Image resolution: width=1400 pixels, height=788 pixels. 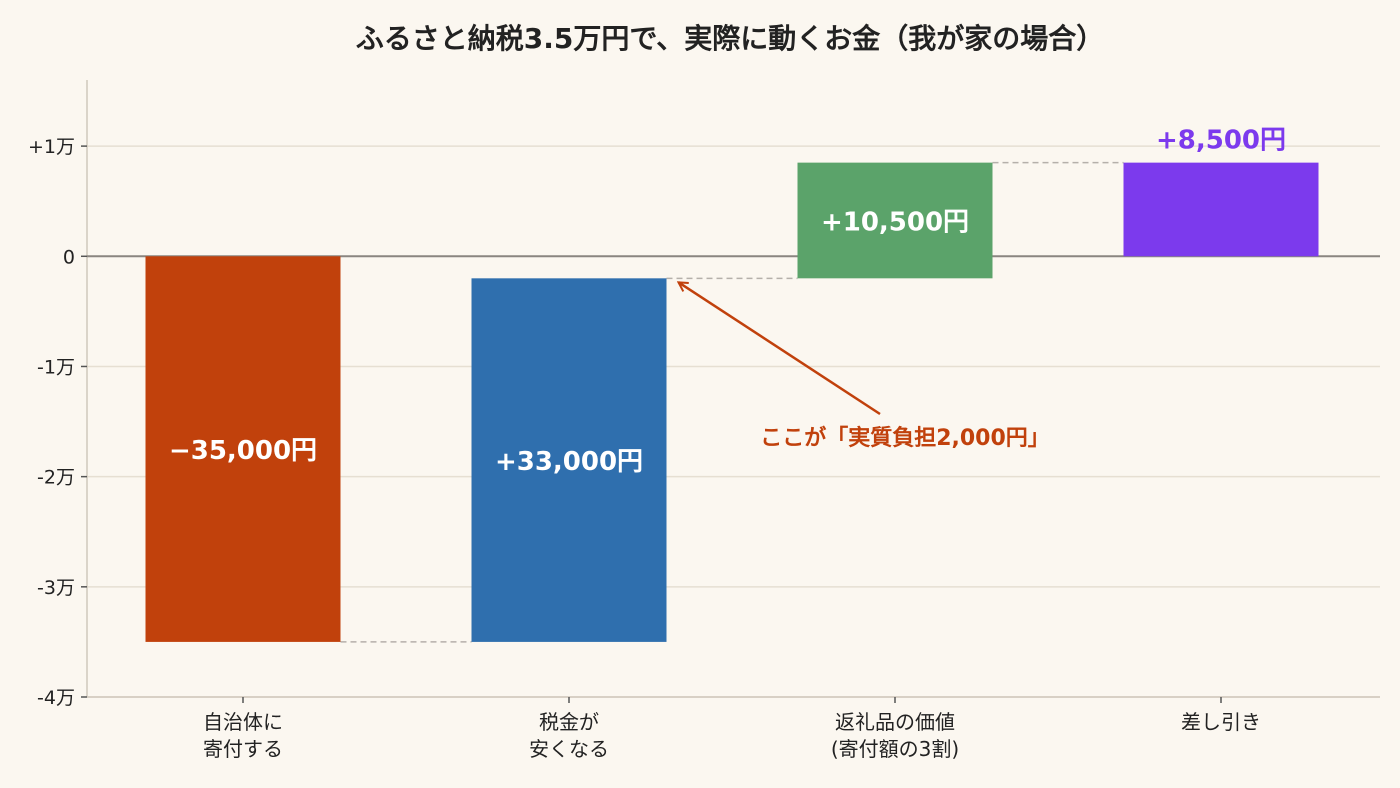 What do you see at coordinates (569, 722) in the screenshot?
I see `x-tick-label-line: 税金が` at bounding box center [569, 722].